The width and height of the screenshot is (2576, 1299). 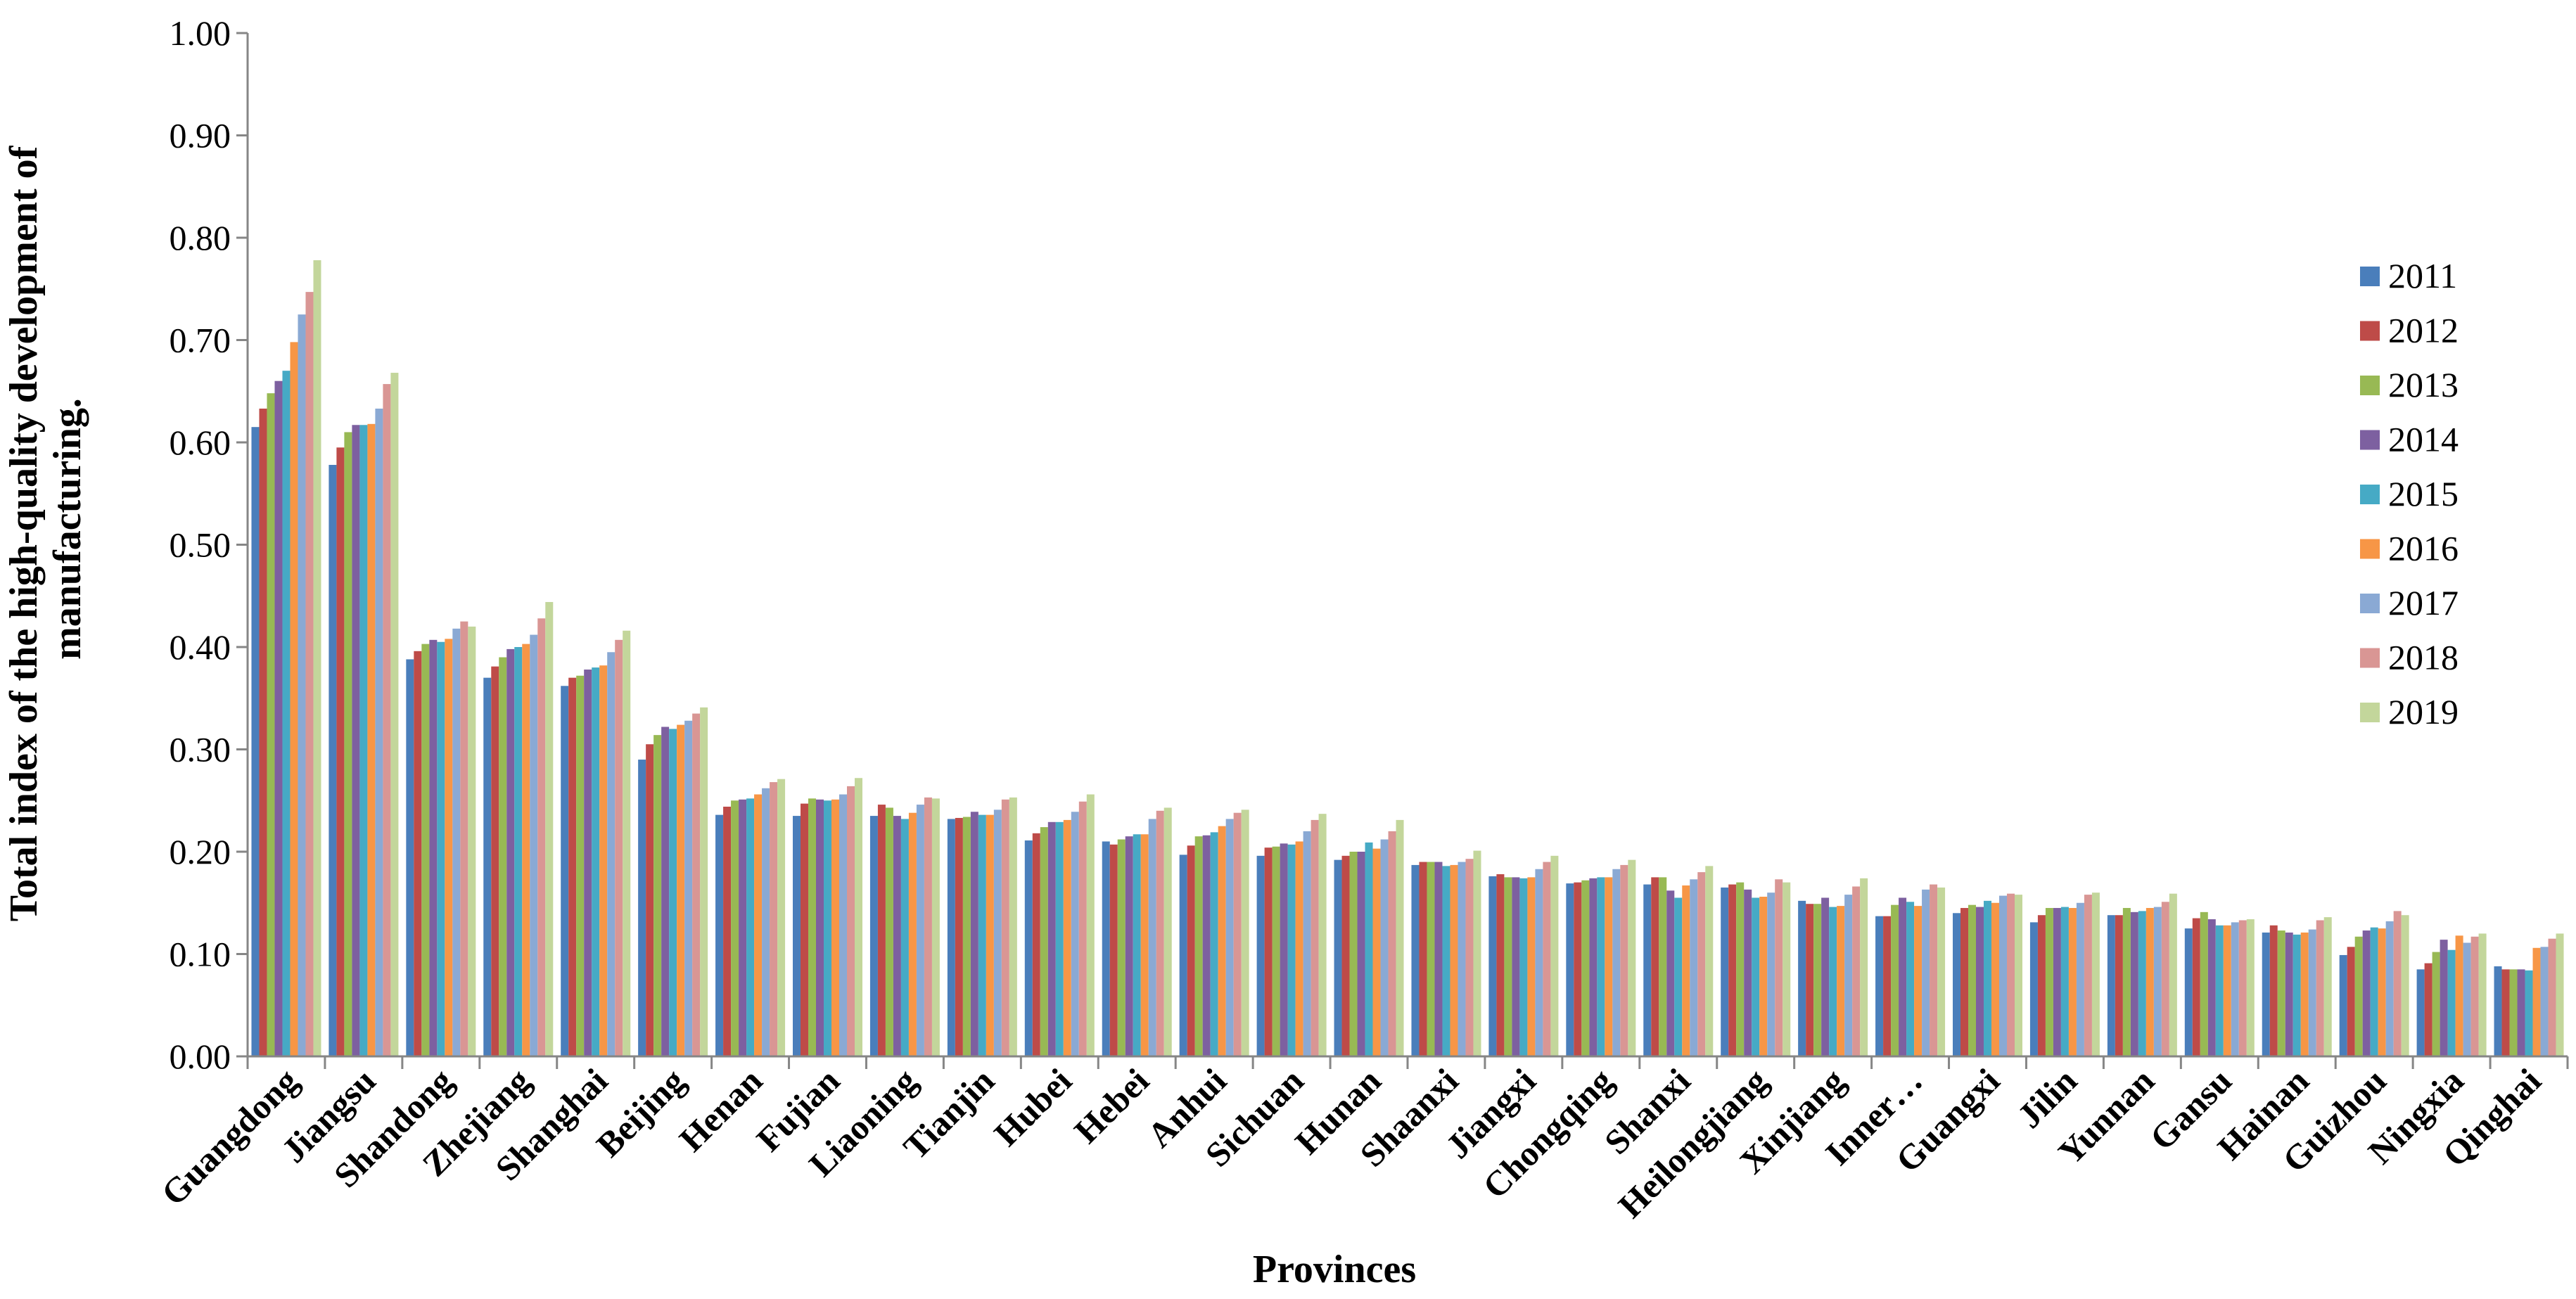 I want to click on bar-2014-henan, so click(x=743, y=927).